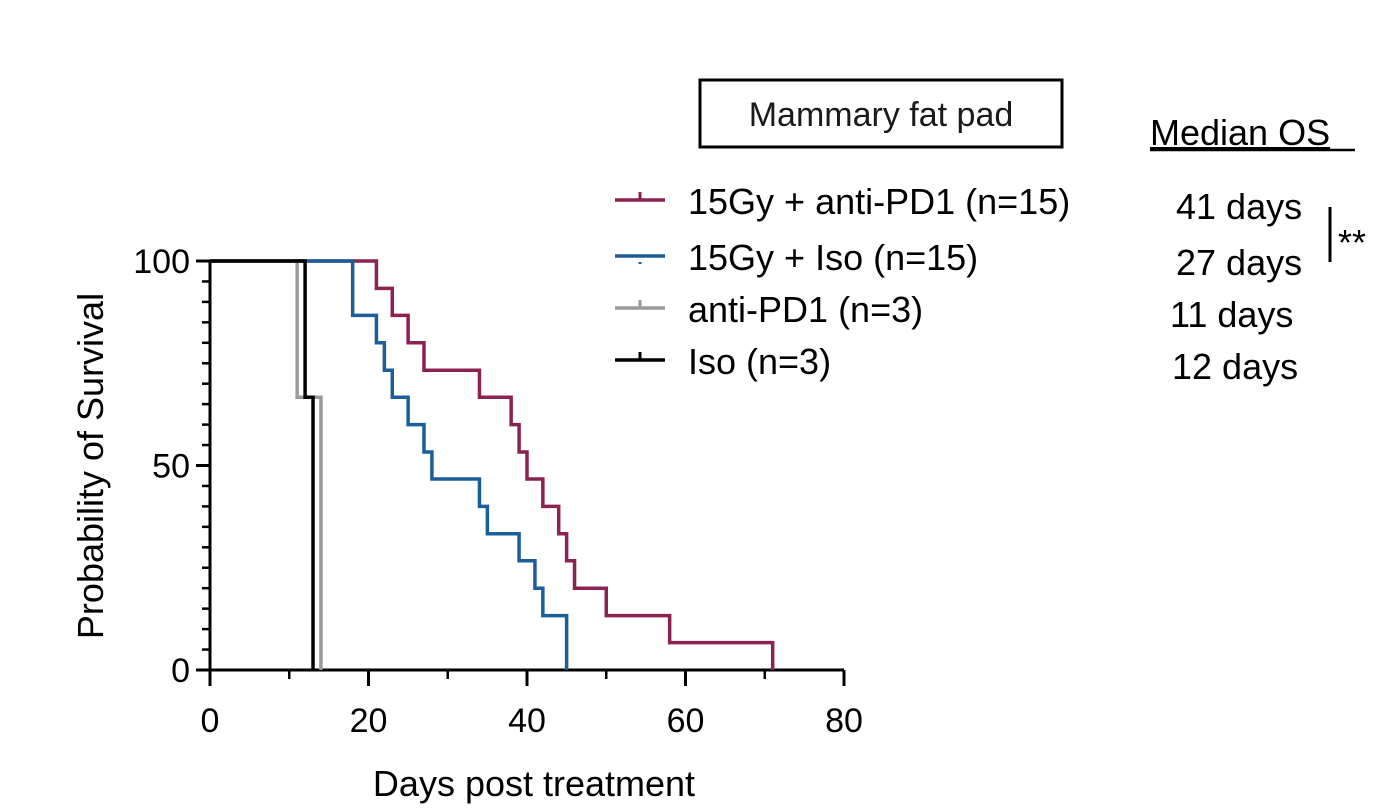  I want to click on median-value: 12 days, so click(1235, 366).